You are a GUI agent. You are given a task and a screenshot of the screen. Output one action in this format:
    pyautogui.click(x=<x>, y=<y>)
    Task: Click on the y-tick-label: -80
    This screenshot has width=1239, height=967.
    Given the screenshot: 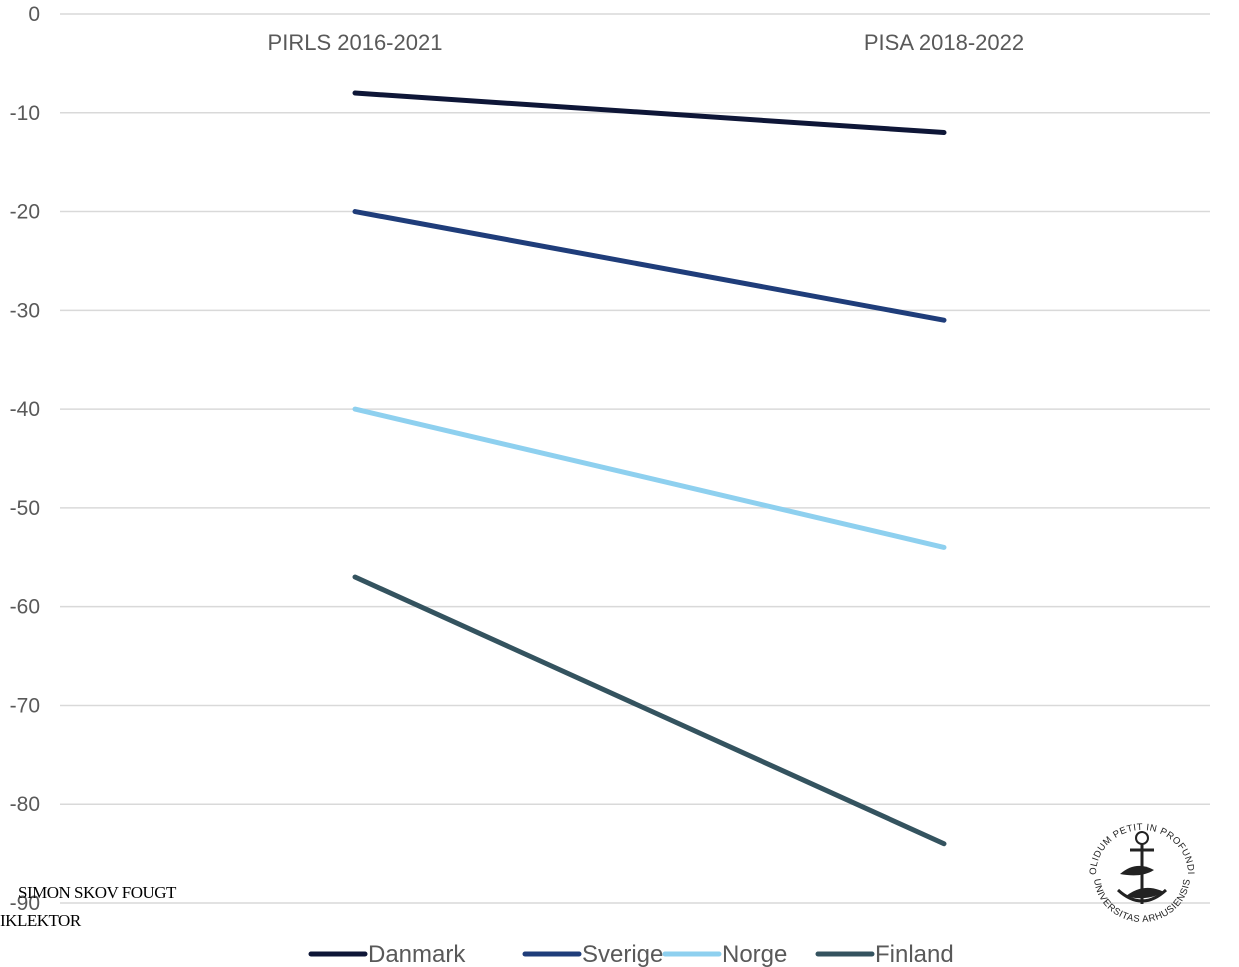 What is the action you would take?
    pyautogui.click(x=25, y=804)
    